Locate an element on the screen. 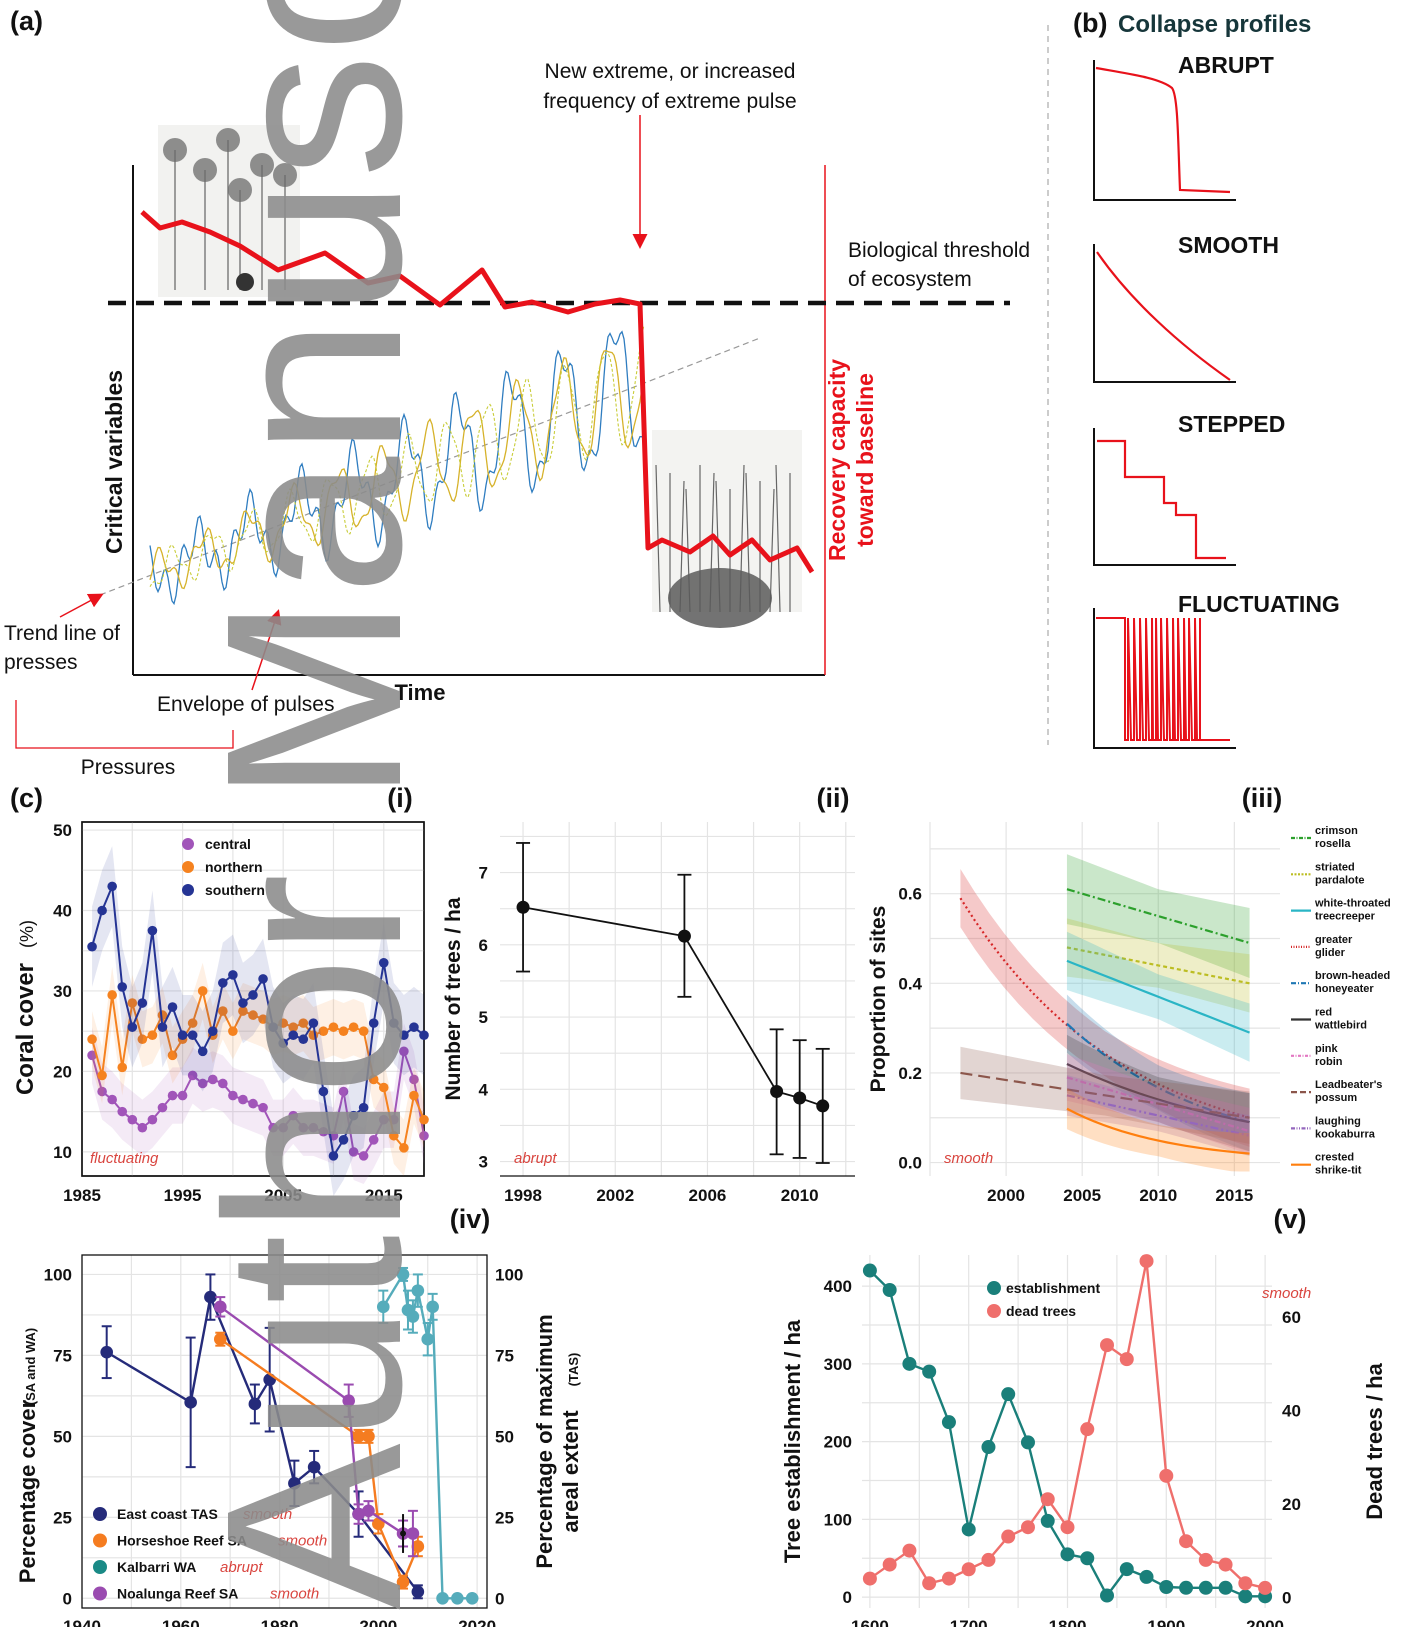 Image resolution: width=1407 pixels, height=1627 pixels. legend-swatch-East coast TAS is located at coordinates (100, 1514).